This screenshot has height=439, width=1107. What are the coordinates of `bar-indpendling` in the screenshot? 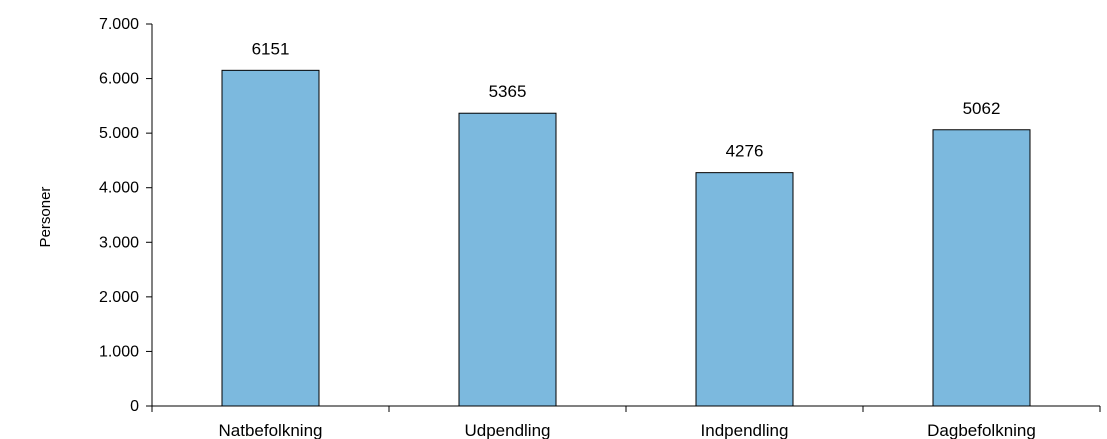 It's located at (744, 289).